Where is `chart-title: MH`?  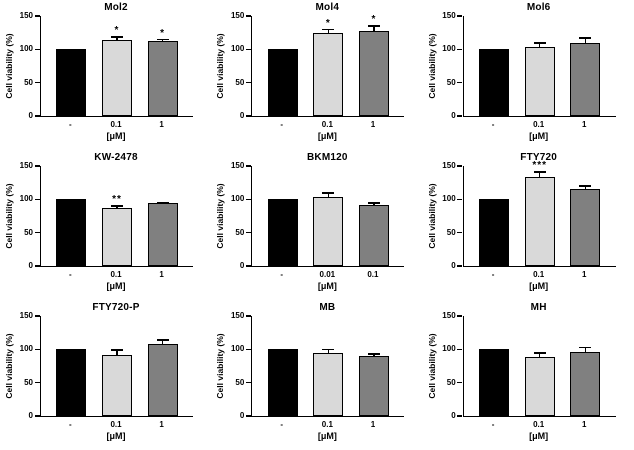
chart-title: MH is located at coordinates (538, 307).